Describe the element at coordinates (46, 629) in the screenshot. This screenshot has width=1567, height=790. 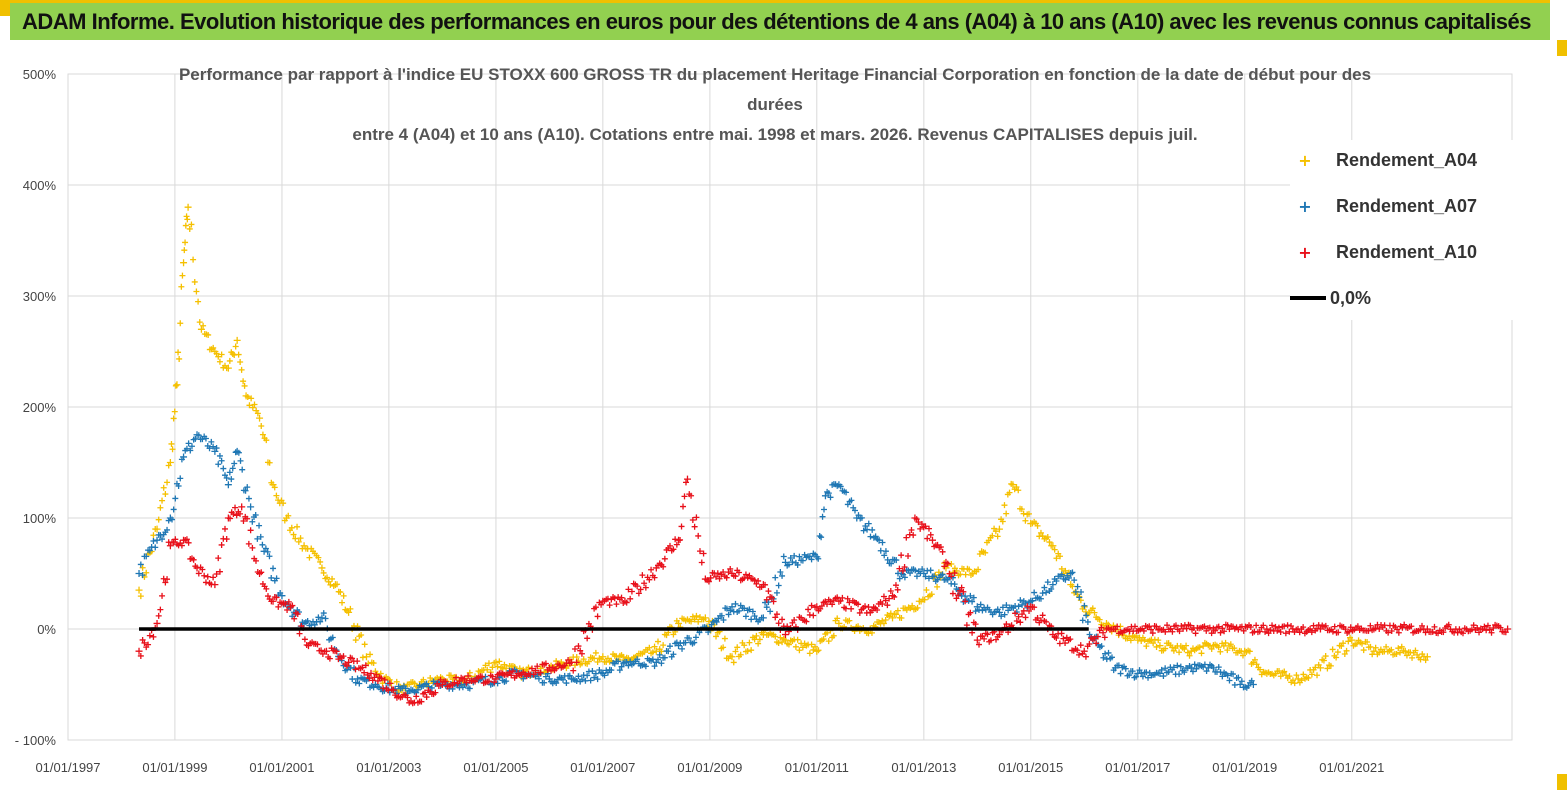
I see `y-tick-label: 0%` at that location.